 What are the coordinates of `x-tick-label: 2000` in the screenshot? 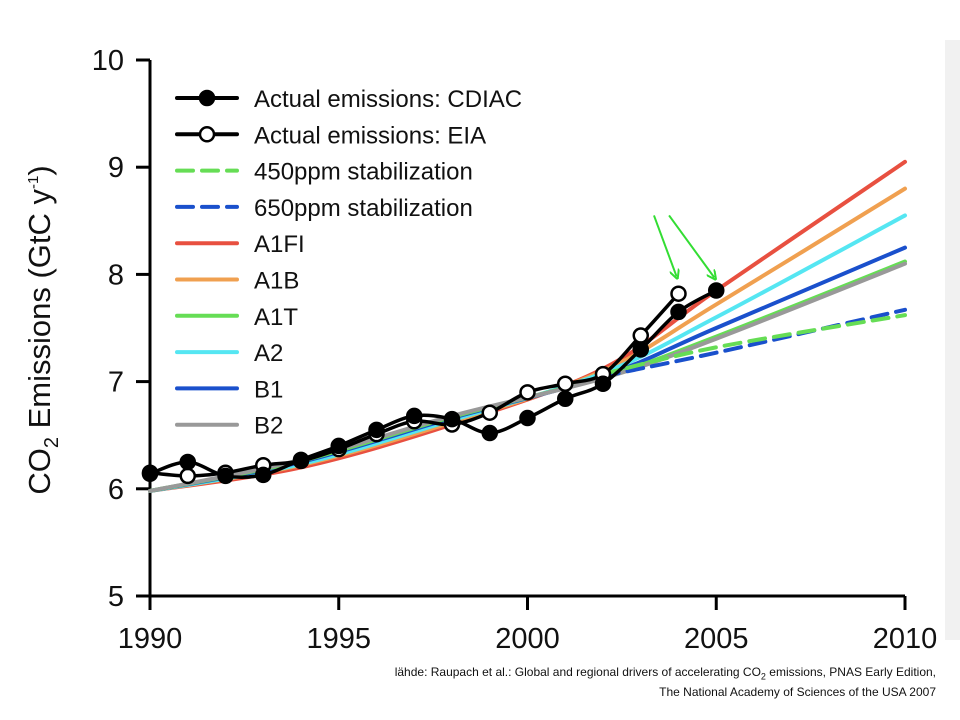 It's located at (527, 639).